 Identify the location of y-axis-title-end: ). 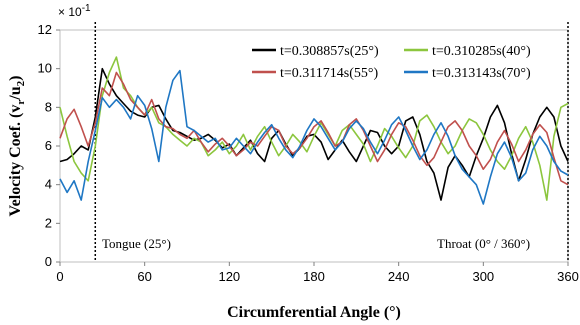
(15, 78).